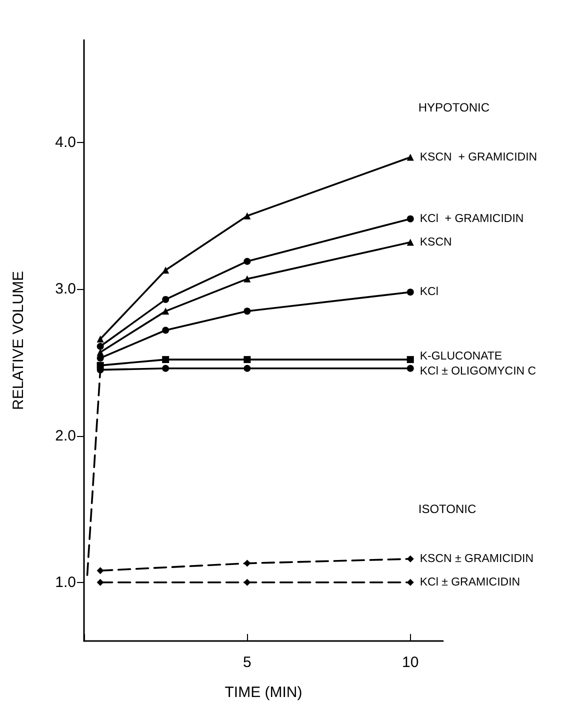 The width and height of the screenshot is (581, 721). Describe the element at coordinates (18, 340) in the screenshot. I see `y-axis-title: RELATIVE VOLUME` at that location.